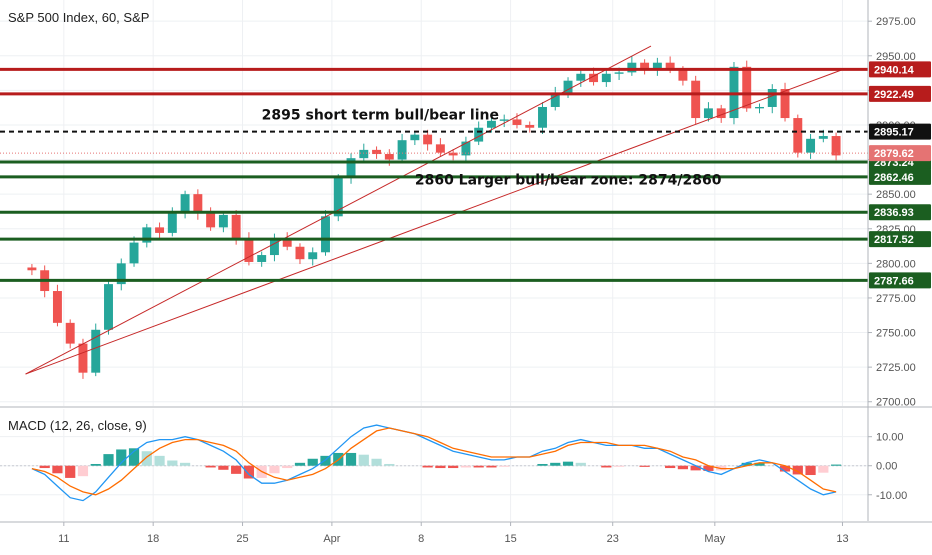  Describe the element at coordinates (894, 154) in the screenshot. I see `price-tag-2879.62: 2879.62` at that location.